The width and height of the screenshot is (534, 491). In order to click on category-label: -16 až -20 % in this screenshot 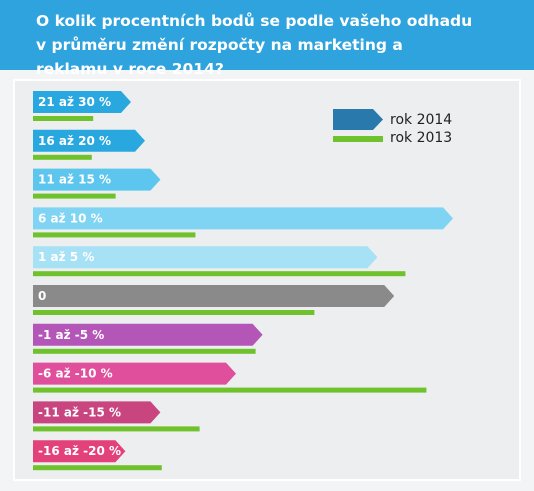, I will do `click(79, 451)`.